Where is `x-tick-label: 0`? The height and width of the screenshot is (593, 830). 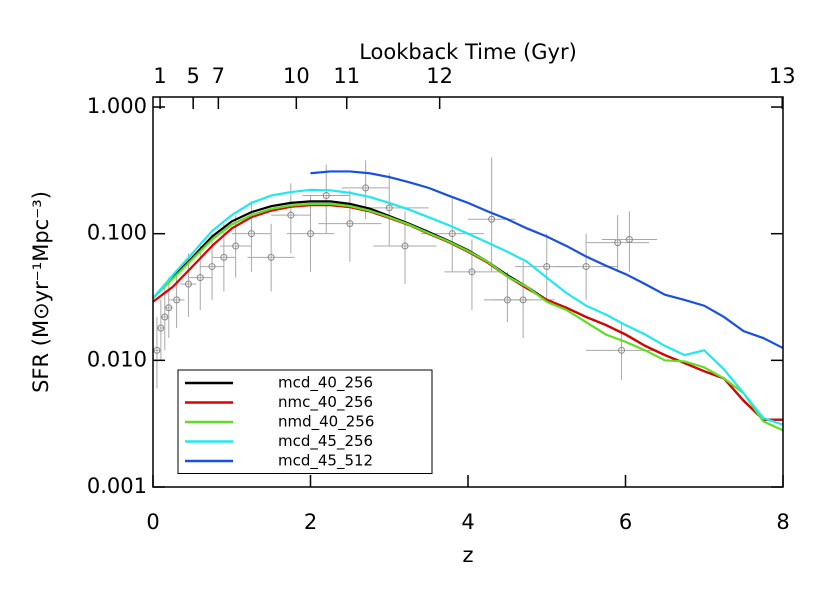
x-tick-label: 0 is located at coordinates (152, 522).